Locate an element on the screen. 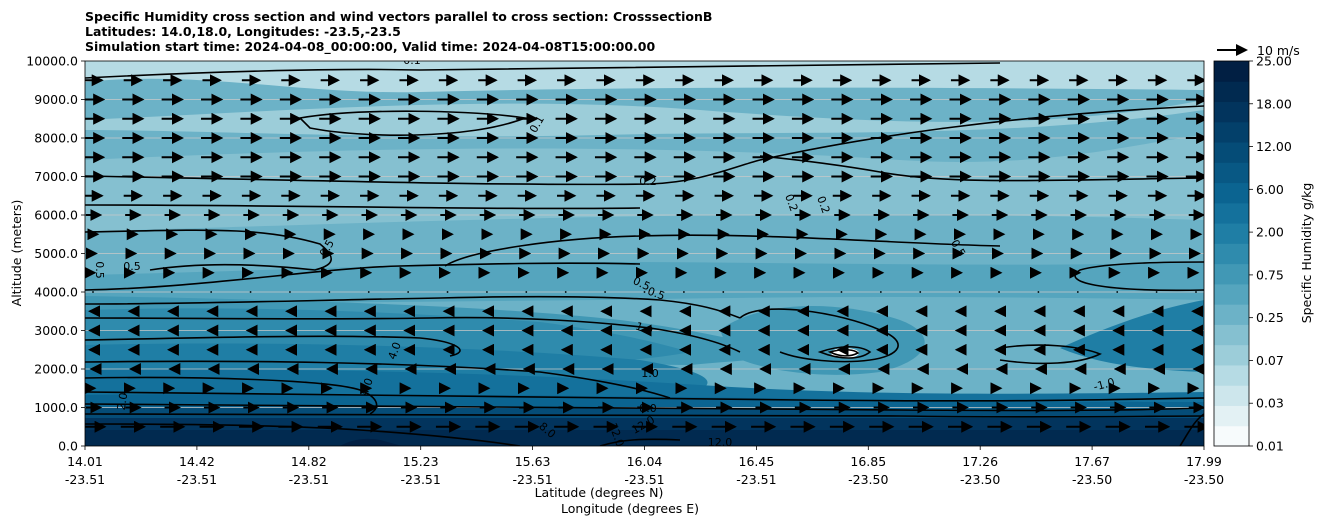 The height and width of the screenshot is (526, 1326). y-tick-label: 5000.0 is located at coordinates (56, 253).